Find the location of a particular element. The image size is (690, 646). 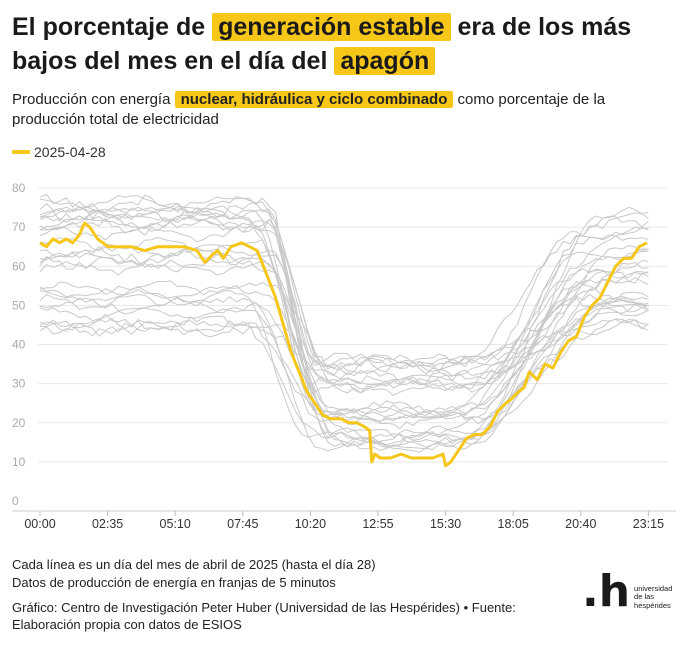

title-text-1: El porcentaje de is located at coordinates (112, 27).